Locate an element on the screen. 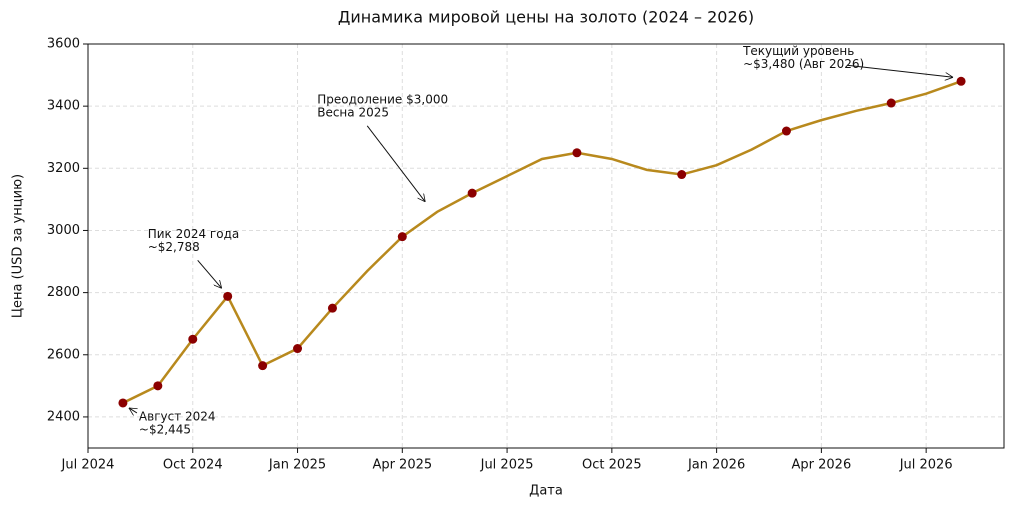  annotation-text: ~$2,788 is located at coordinates (174, 247).